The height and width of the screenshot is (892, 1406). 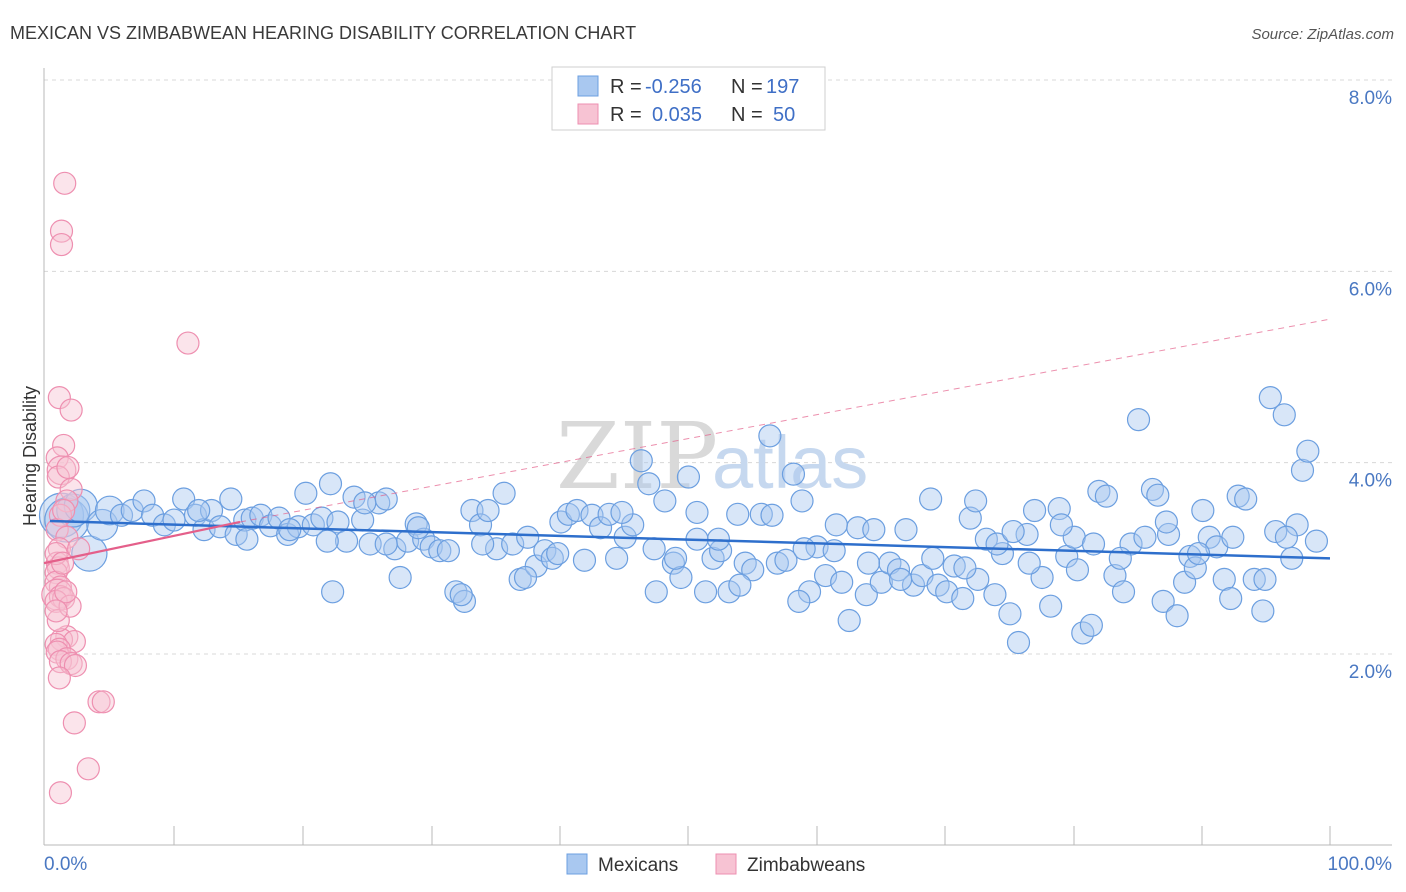 I want to click on x-tick-label-max: 100.0%, so click(x=1360, y=864).